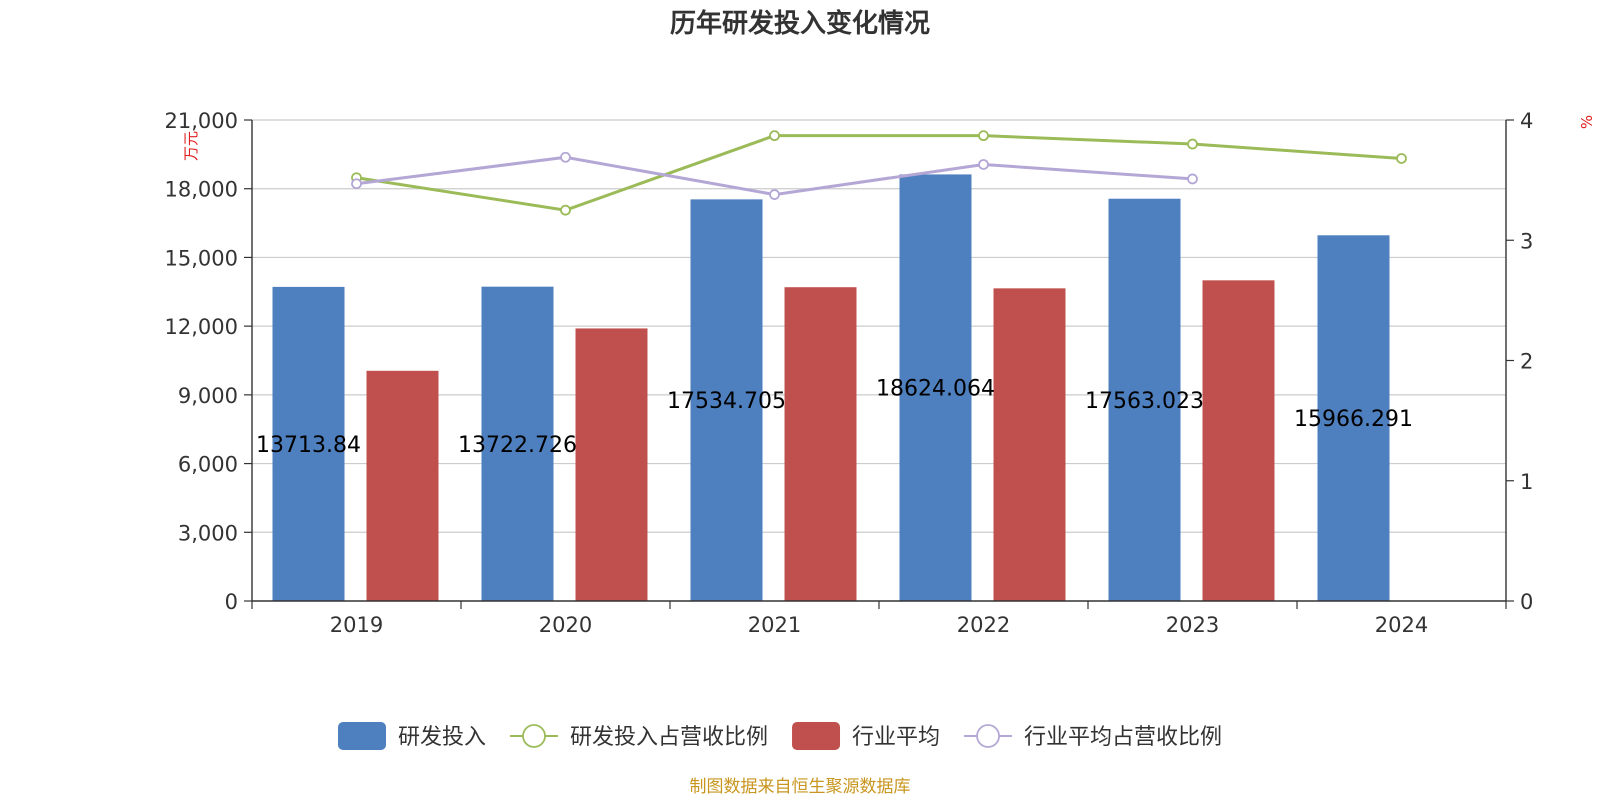 The width and height of the screenshot is (1600, 800). What do you see at coordinates (896, 737) in the screenshot?
I see `legend-label: 行业平均` at bounding box center [896, 737].